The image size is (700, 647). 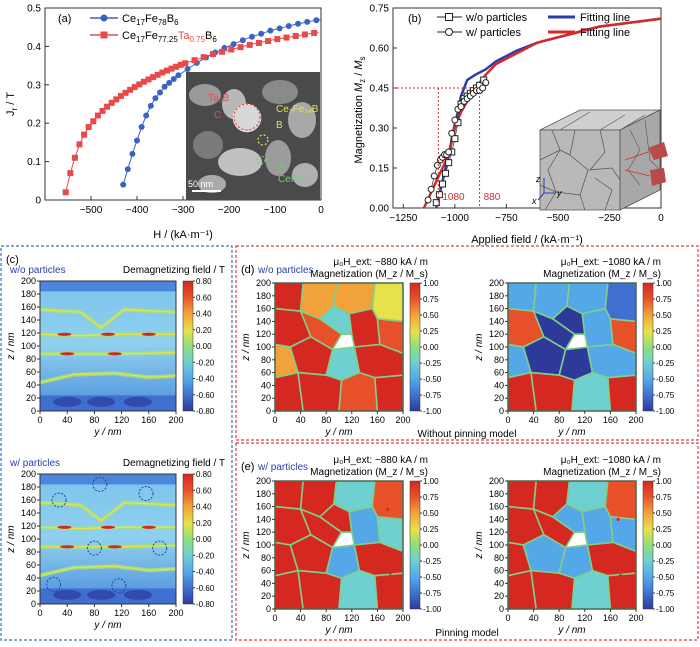 What do you see at coordinates (534, 201) in the screenshot?
I see `triad-x-label: x` at bounding box center [534, 201].